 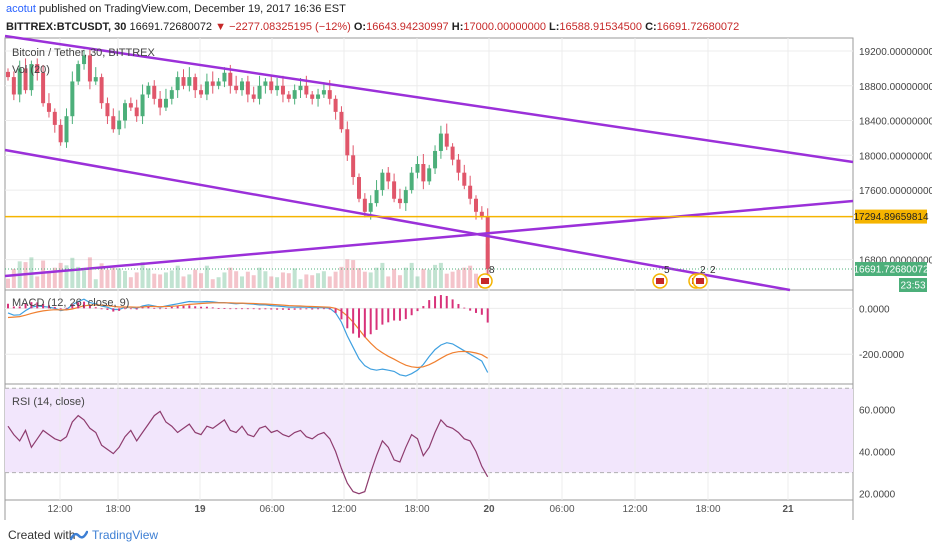 I want to click on rising-trendline, so click(x=429, y=238).